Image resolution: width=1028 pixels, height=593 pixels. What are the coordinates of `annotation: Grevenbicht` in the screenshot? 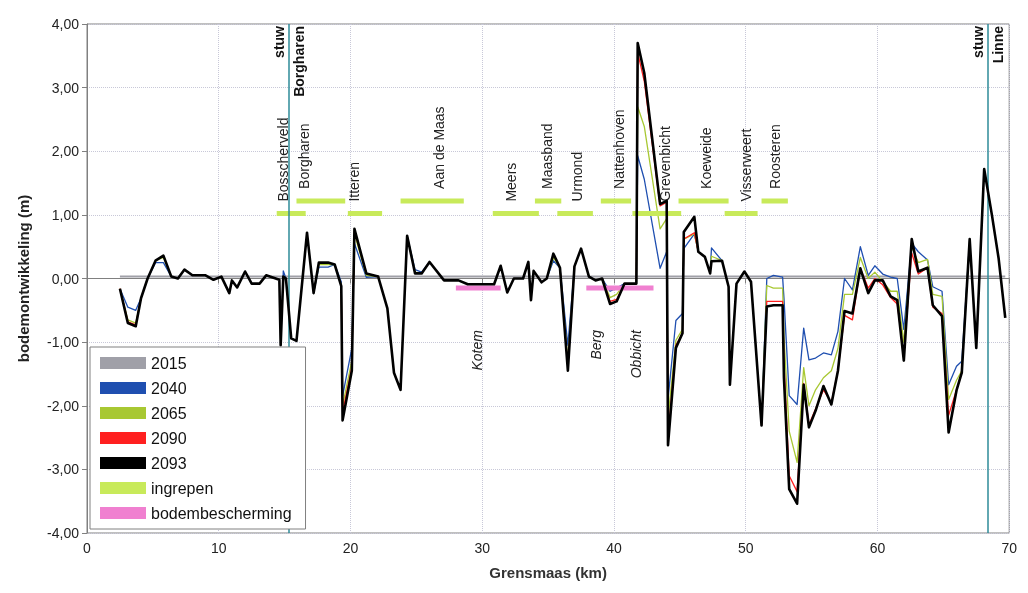 It's located at (665, 164).